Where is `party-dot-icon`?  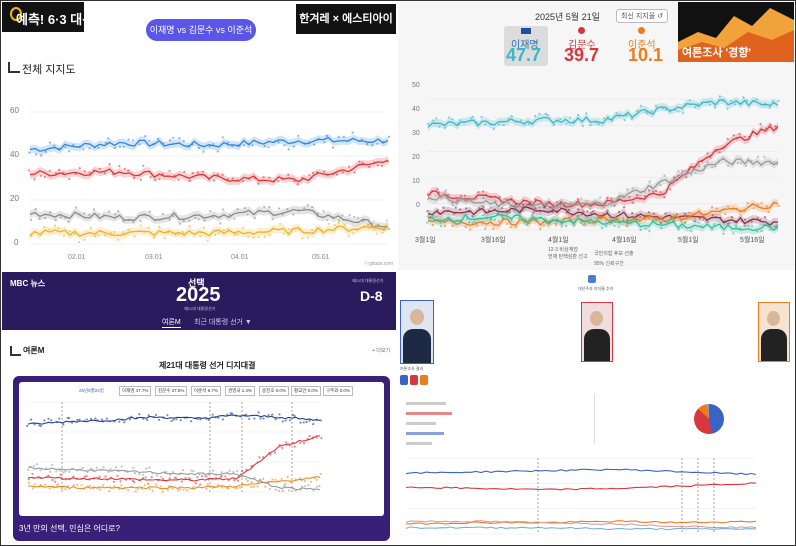 party-dot-icon is located at coordinates (641, 30).